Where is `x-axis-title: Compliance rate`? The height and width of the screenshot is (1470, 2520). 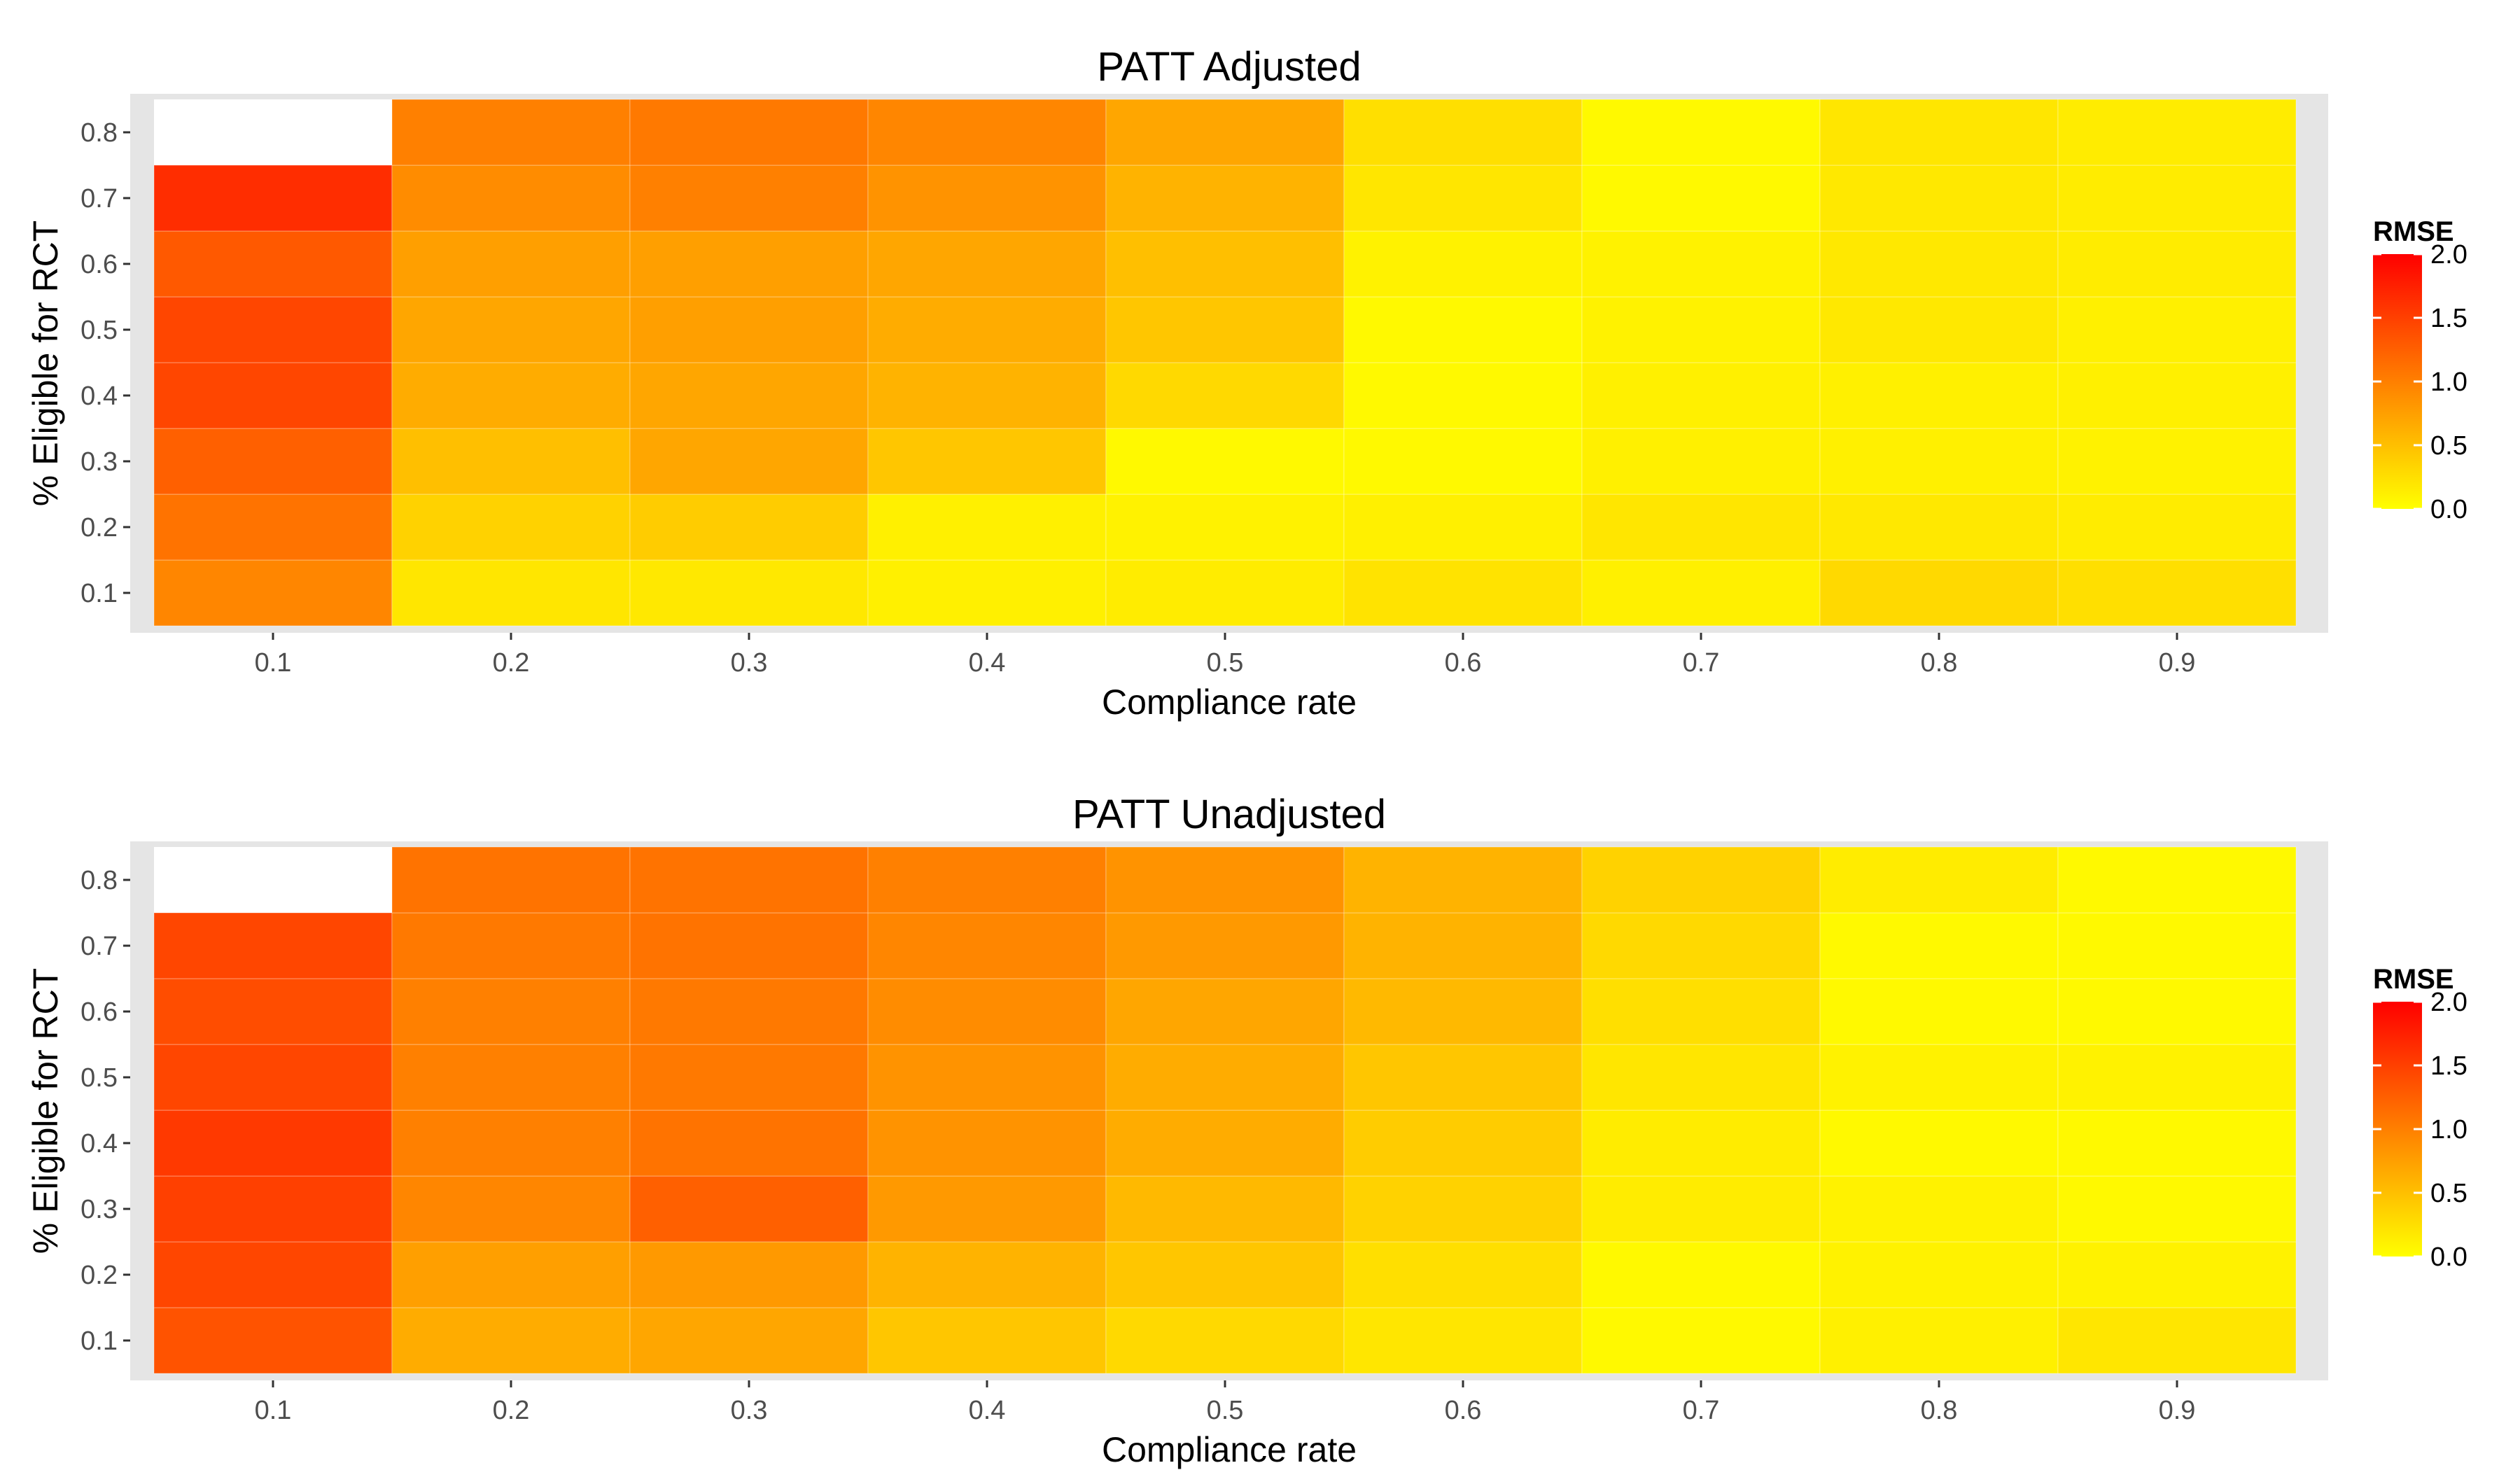
x-axis-title: Compliance rate is located at coordinates (1229, 702).